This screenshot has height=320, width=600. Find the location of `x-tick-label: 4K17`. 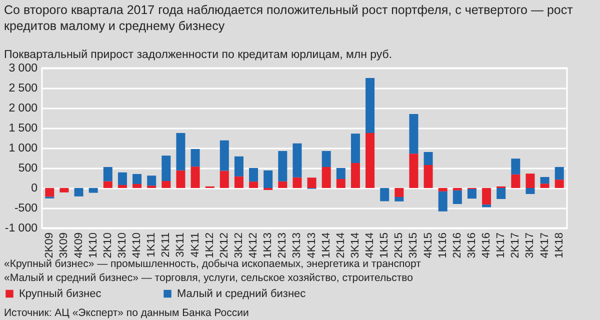

x-tick-label: 4K17 is located at coordinates (544, 245).